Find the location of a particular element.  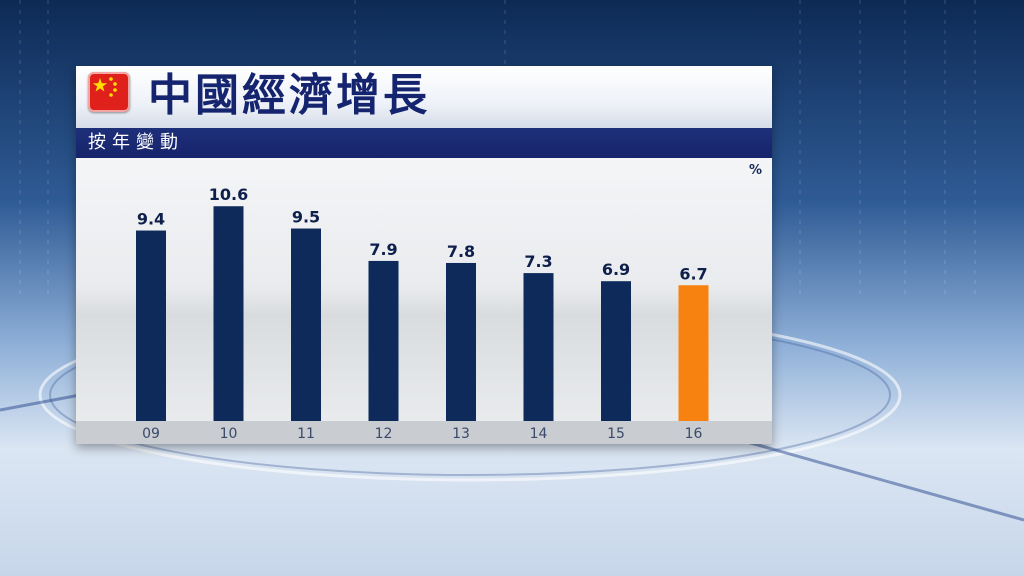

x-tick-label: 13 is located at coordinates (461, 434).